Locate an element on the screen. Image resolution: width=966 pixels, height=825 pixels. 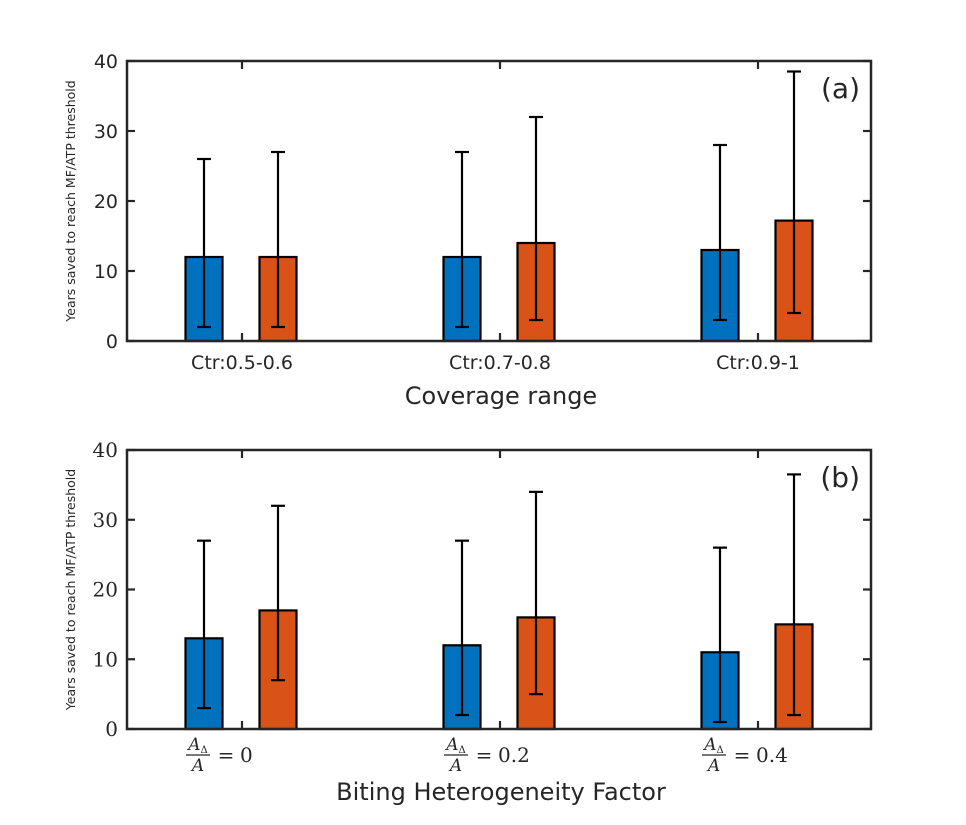
panel-label: (b) is located at coordinates (840, 477).